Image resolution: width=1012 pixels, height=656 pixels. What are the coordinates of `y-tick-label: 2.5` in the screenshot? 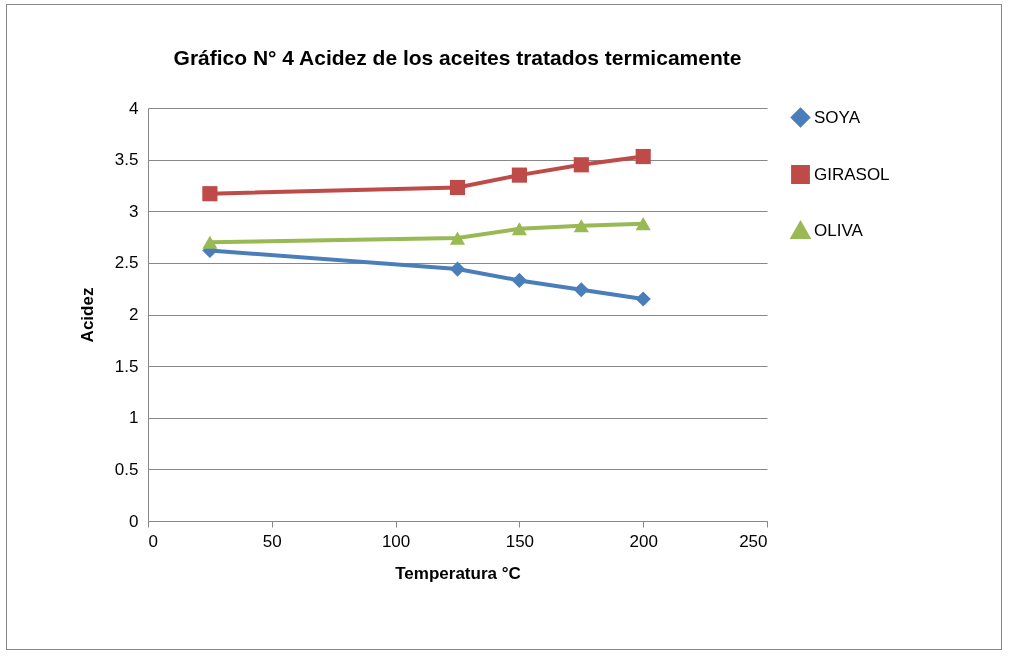 It's located at (126, 263).